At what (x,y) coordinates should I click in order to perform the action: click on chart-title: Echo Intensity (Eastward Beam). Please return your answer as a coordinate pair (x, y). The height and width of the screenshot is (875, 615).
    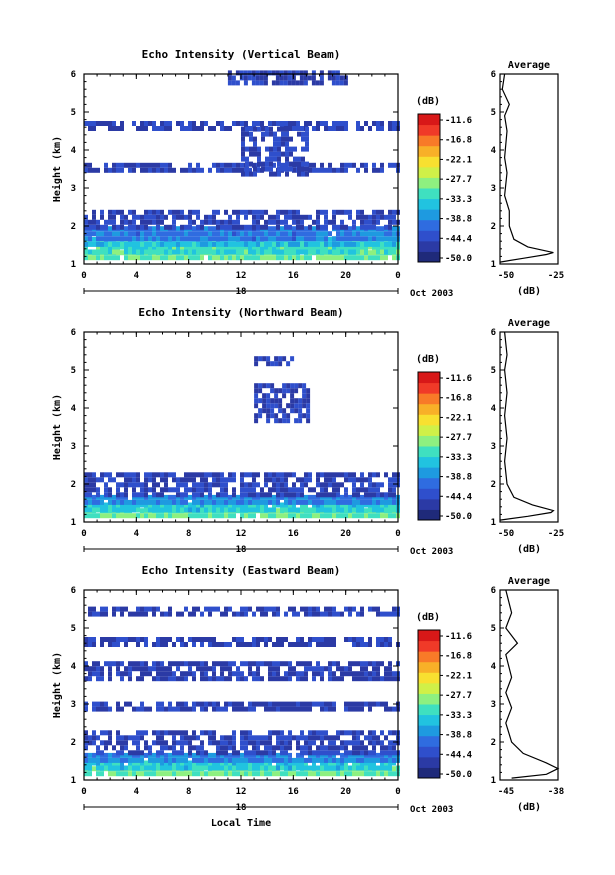
    Looking at the image, I should click on (241, 570).